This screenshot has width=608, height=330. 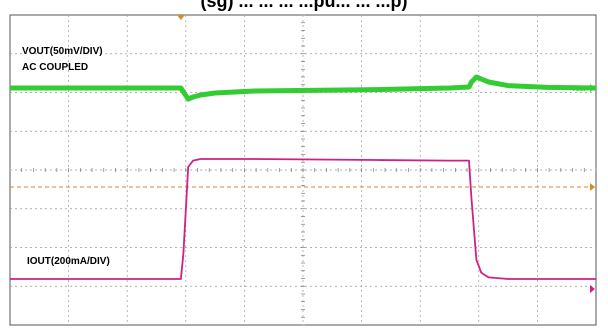 I want to click on vout-trace, so click(x=303, y=88).